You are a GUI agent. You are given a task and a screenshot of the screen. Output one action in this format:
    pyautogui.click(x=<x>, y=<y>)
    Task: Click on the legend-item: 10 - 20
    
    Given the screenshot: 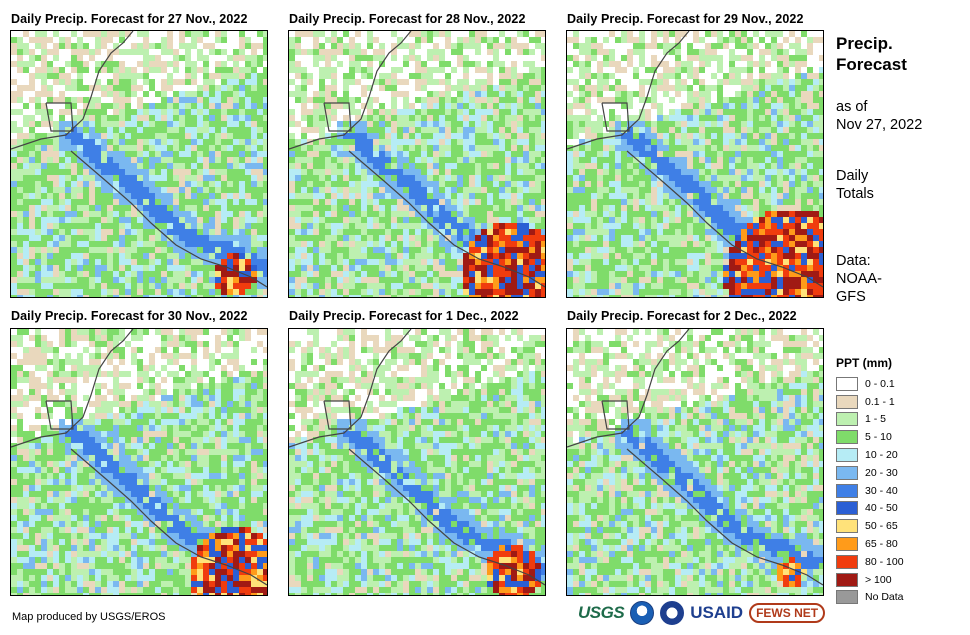 What is the action you would take?
    pyautogui.click(x=870, y=455)
    